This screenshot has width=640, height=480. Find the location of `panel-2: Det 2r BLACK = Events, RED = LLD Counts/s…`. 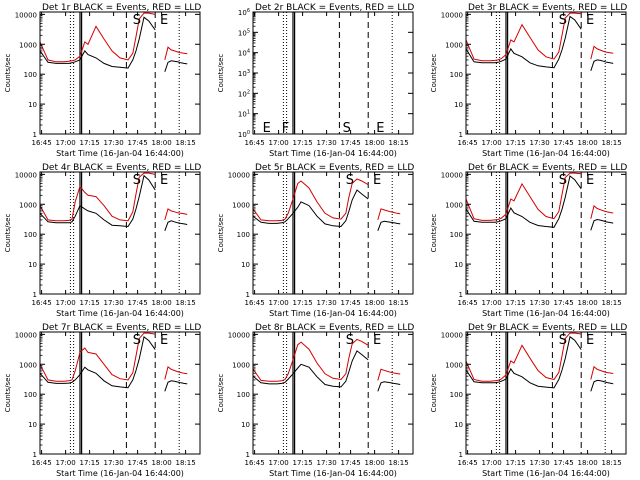

panel-2: Det 2r BLACK = Events, RED = LLD Counts/s… is located at coordinates (315, 80).